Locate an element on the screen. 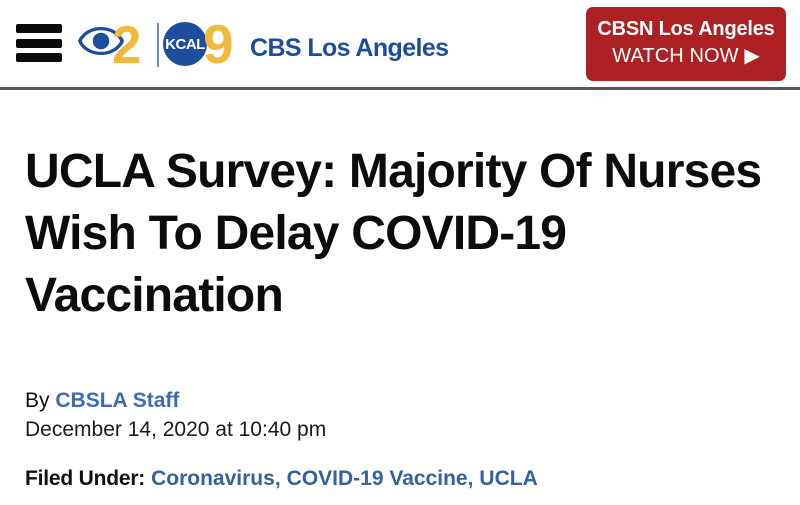 The width and height of the screenshot is (800, 505). tag-link-coronavirus: Coronavirus is located at coordinates (213, 478).